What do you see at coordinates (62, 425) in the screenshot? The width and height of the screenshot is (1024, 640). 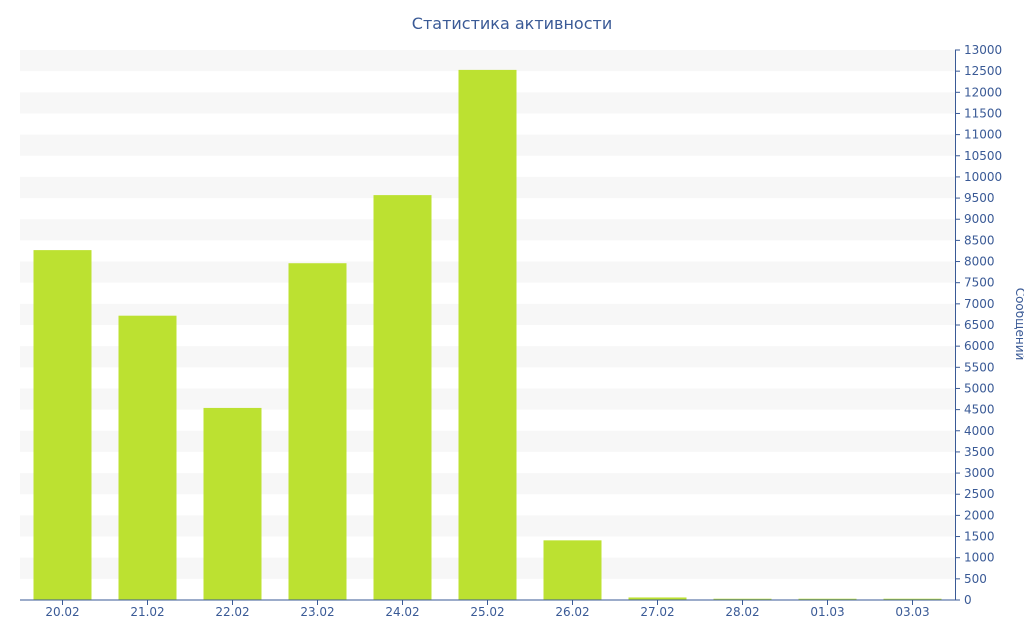 I see `bar-20.02` at bounding box center [62, 425].